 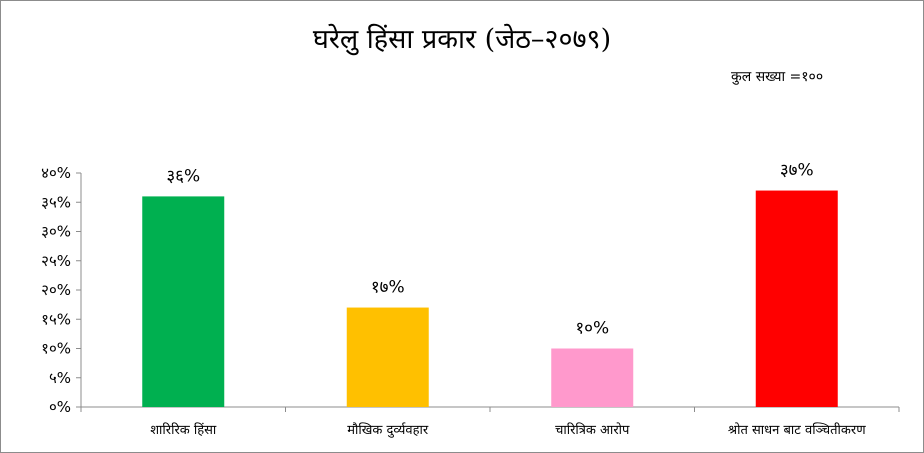 I want to click on y-tick-label: २५%, so click(x=56, y=261).